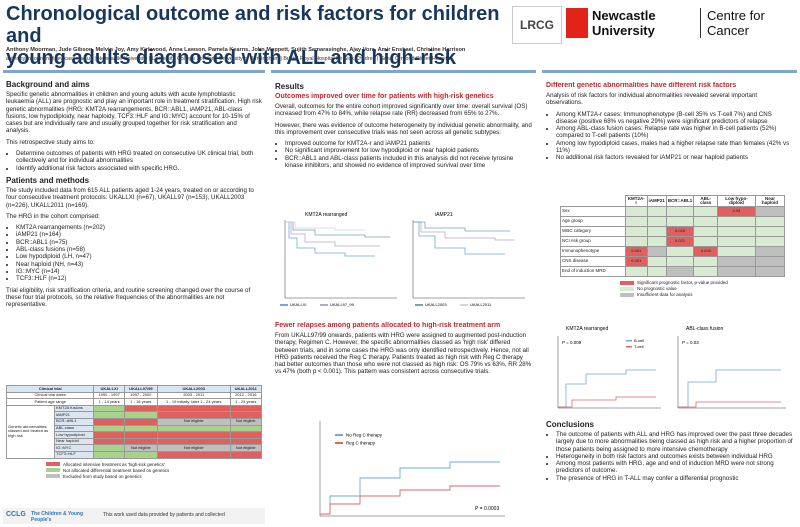  I want to click on row-label: ABL-class, so click(74, 428).